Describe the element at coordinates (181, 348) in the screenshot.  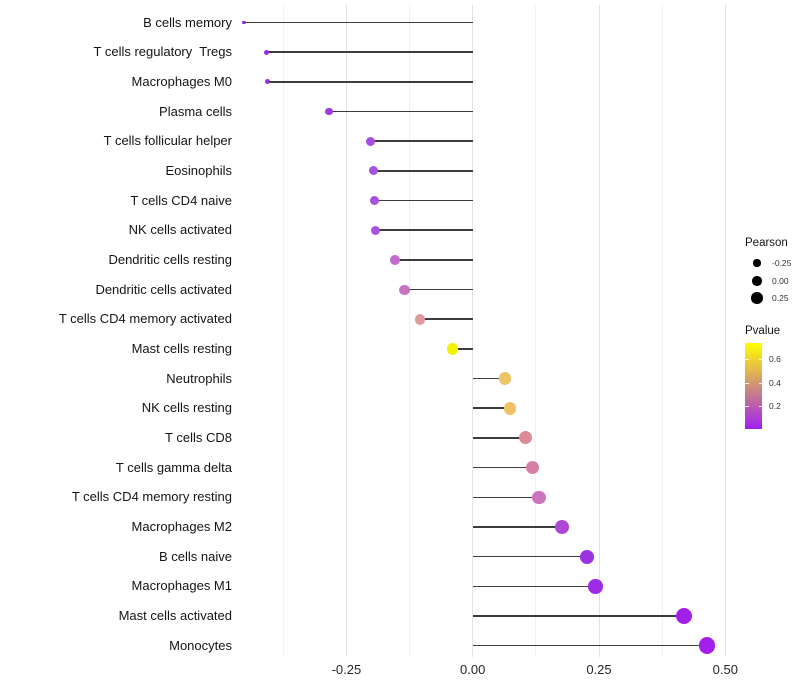
I see `y-axis-label: Mast cells resting` at that location.